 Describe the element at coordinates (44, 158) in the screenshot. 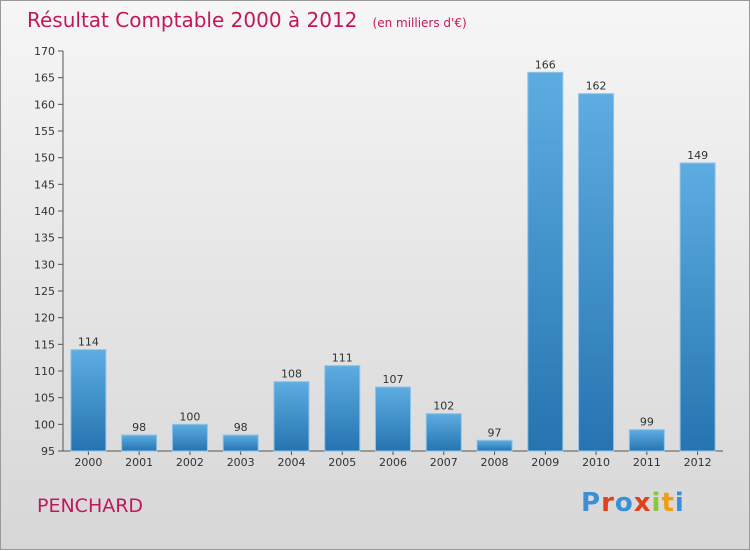

I see `y-tick-label: 150` at that location.